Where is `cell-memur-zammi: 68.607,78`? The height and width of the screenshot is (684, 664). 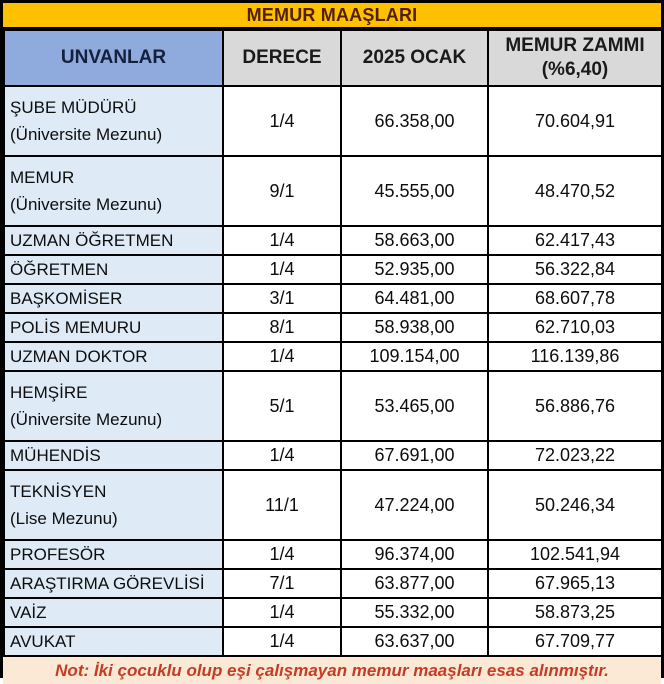 cell-memur-zammi: 68.607,78 is located at coordinates (575, 298).